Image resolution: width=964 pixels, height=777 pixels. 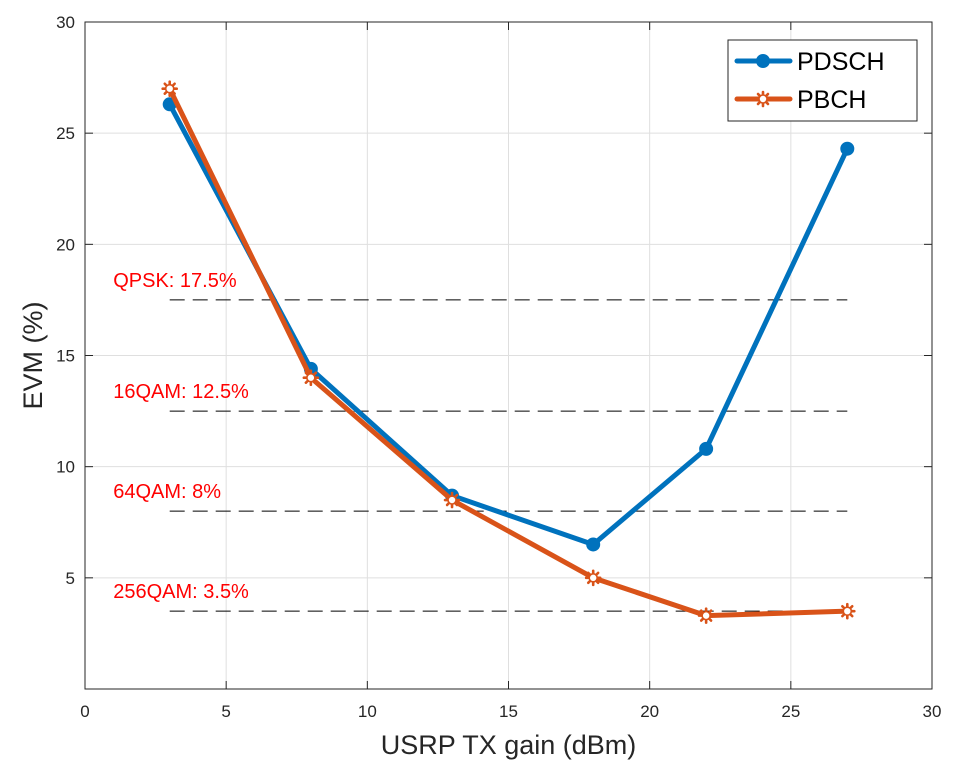 I want to click on y-tick-label: 30, so click(x=65, y=22).